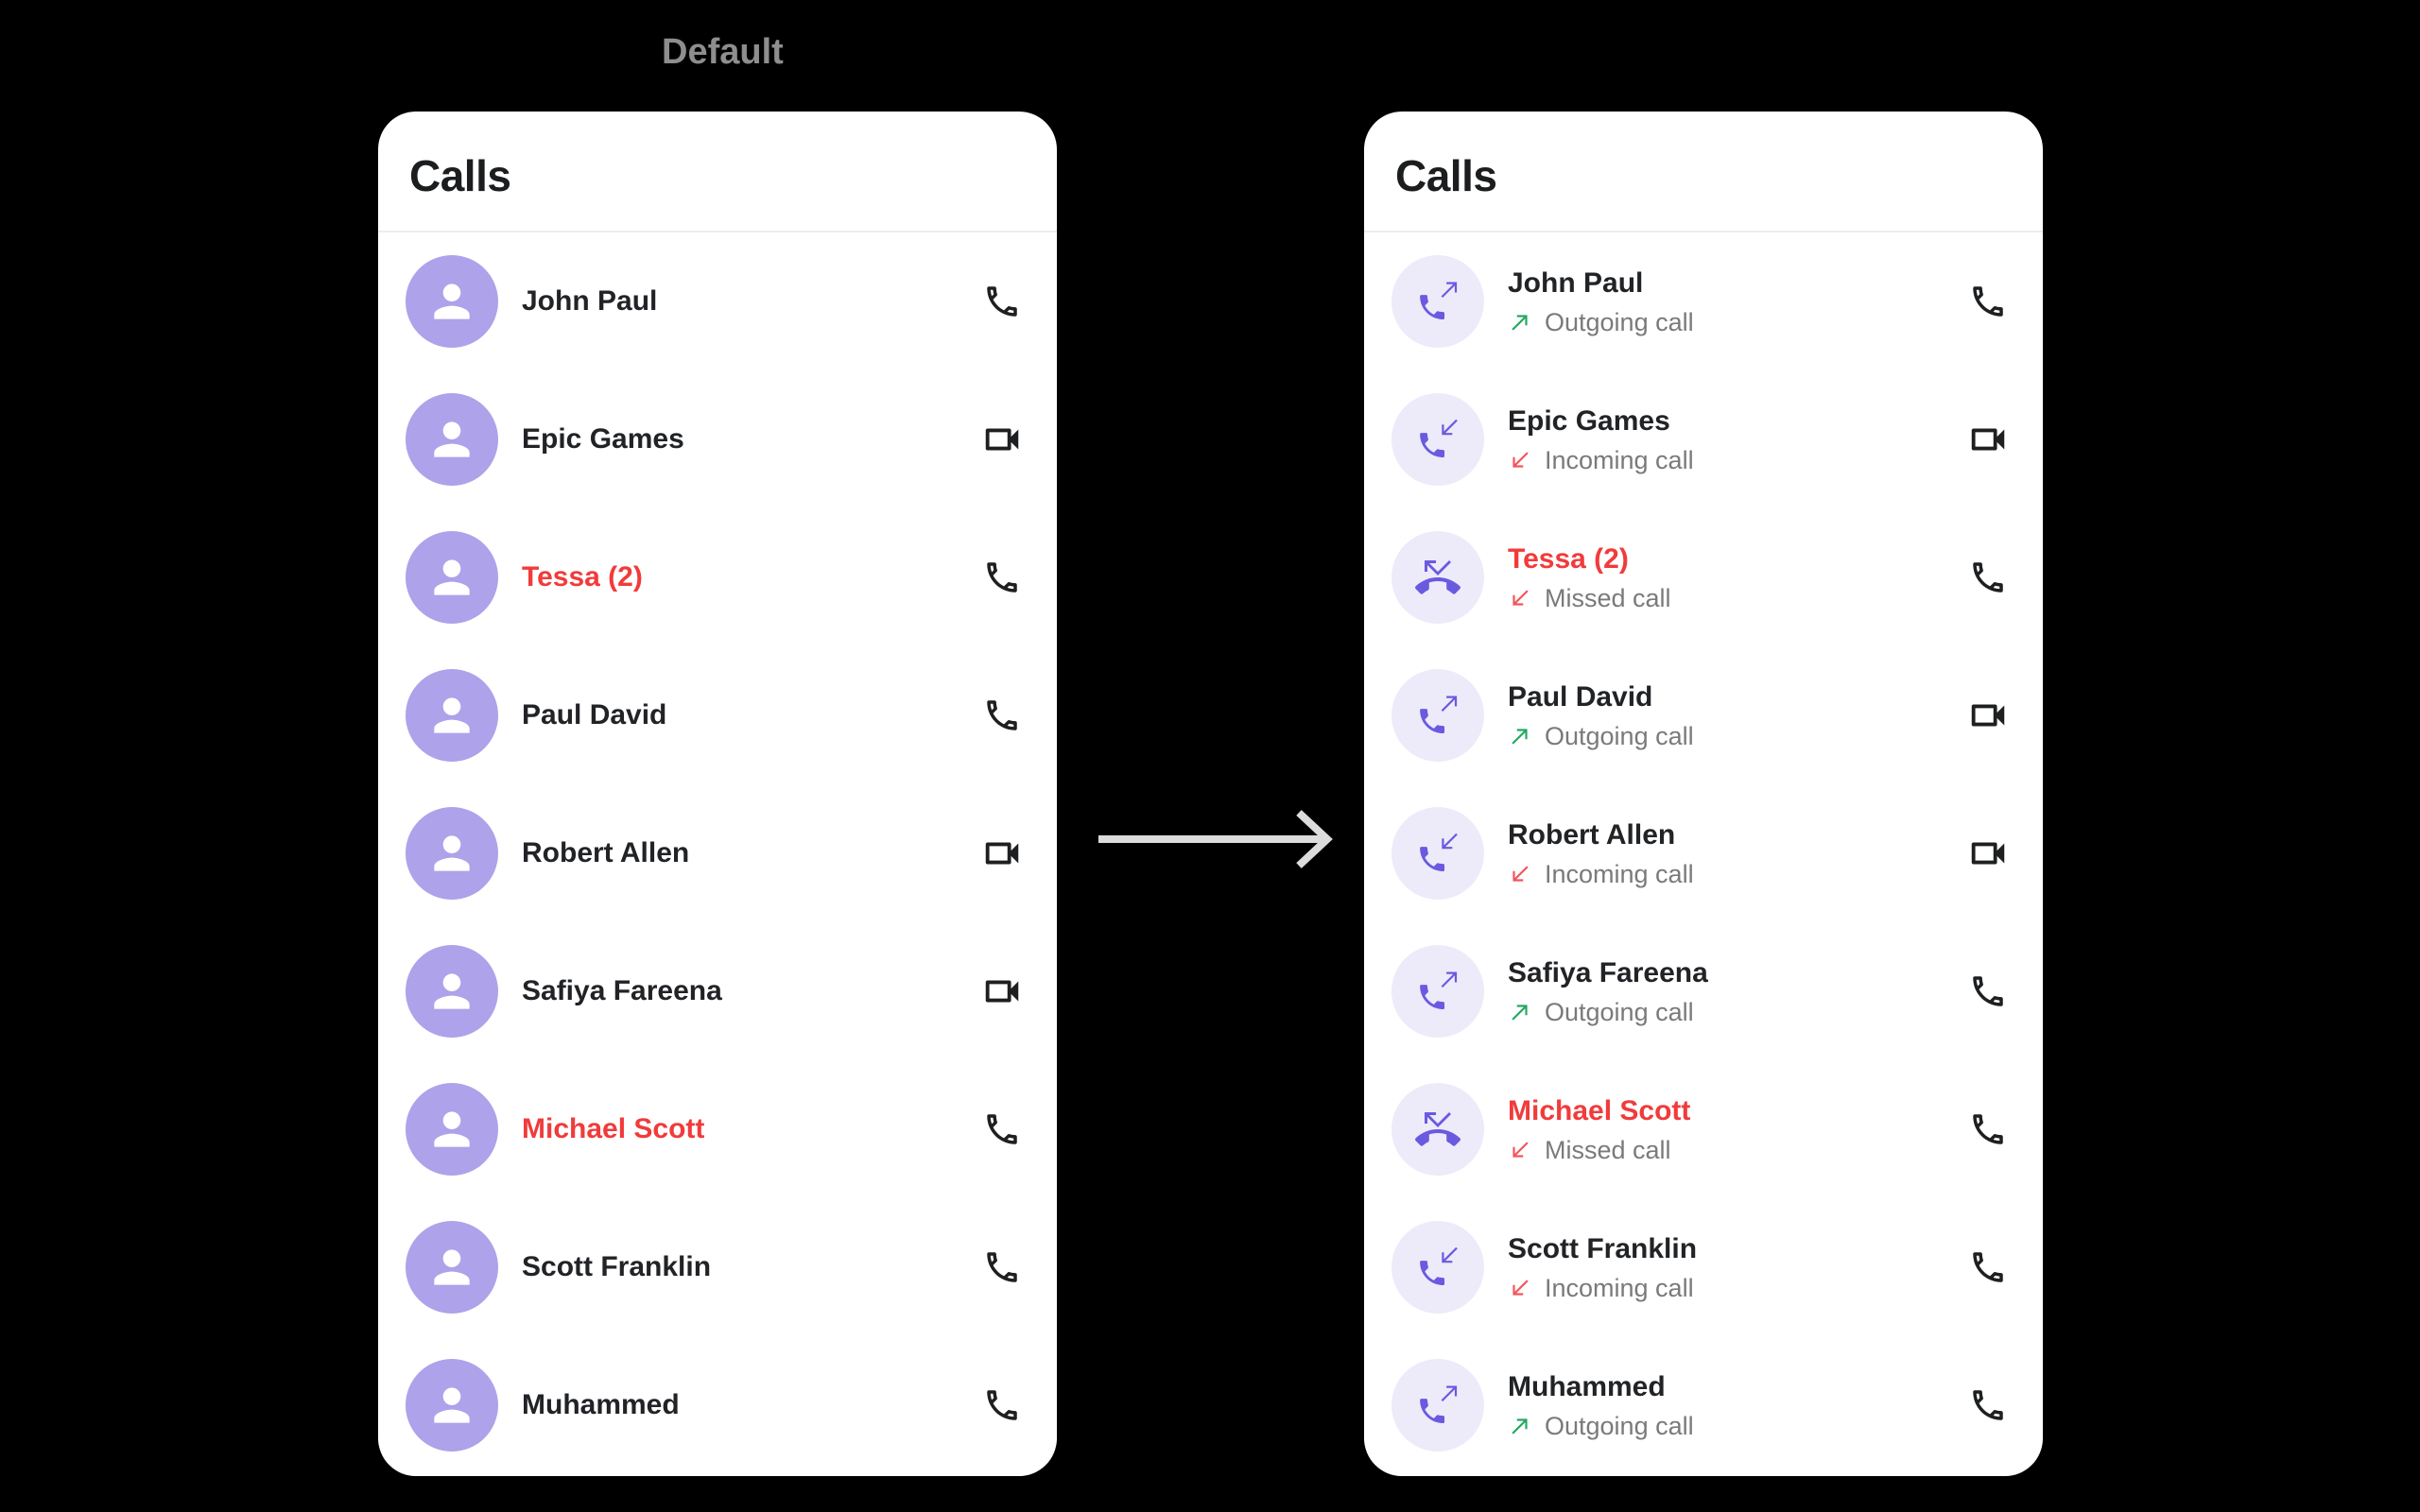 This screenshot has width=2420, height=1512. I want to click on contact-name: Tessa (2), so click(582, 577).